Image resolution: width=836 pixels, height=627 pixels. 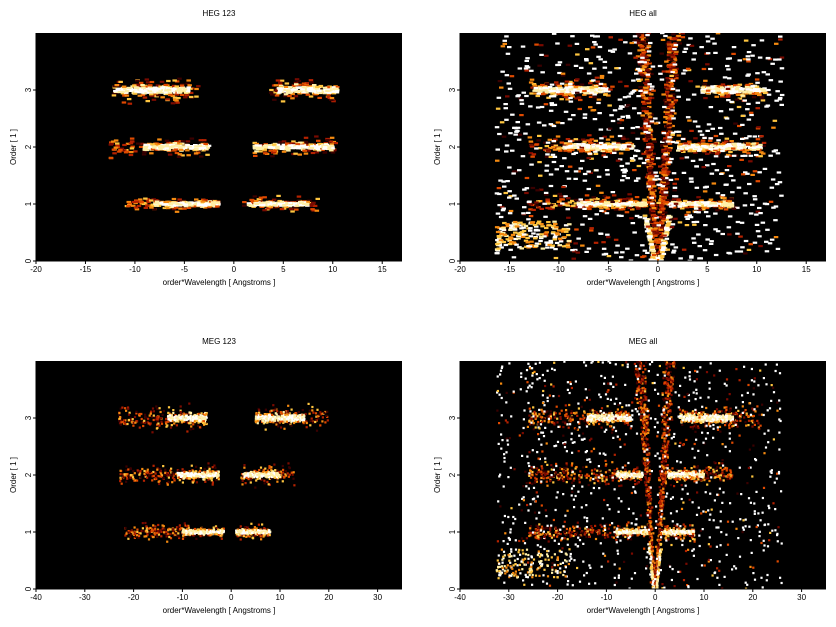 What do you see at coordinates (639, 147) in the screenshot?
I see `heatmap-cells` at bounding box center [639, 147].